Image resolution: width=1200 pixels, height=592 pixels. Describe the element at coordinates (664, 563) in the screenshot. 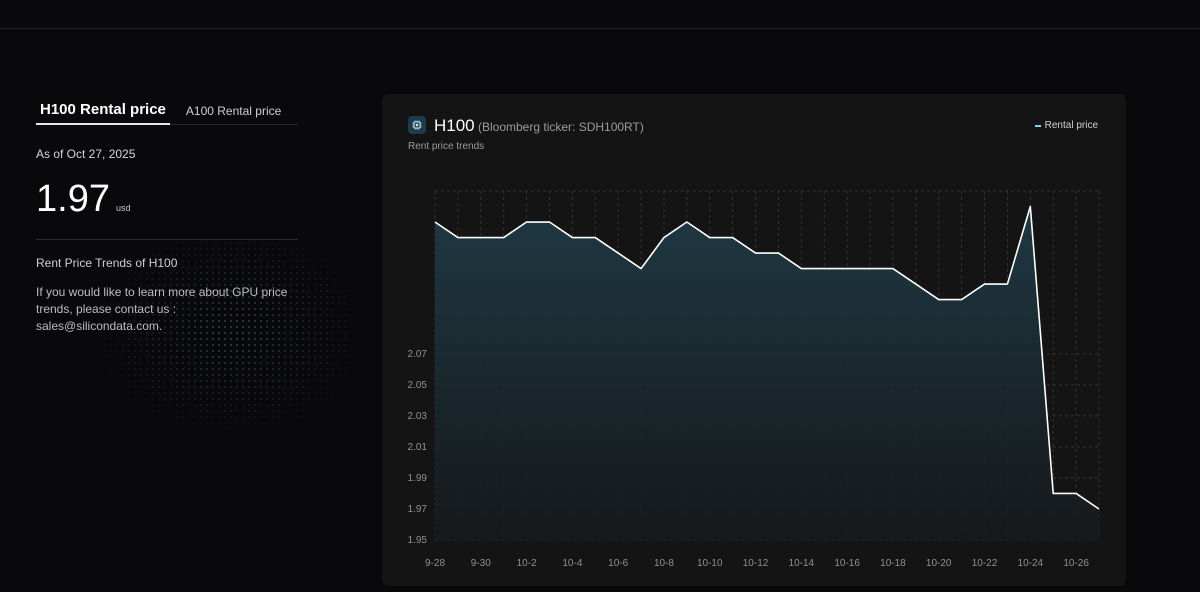

I see `x-tick-label: 10-8` at that location.